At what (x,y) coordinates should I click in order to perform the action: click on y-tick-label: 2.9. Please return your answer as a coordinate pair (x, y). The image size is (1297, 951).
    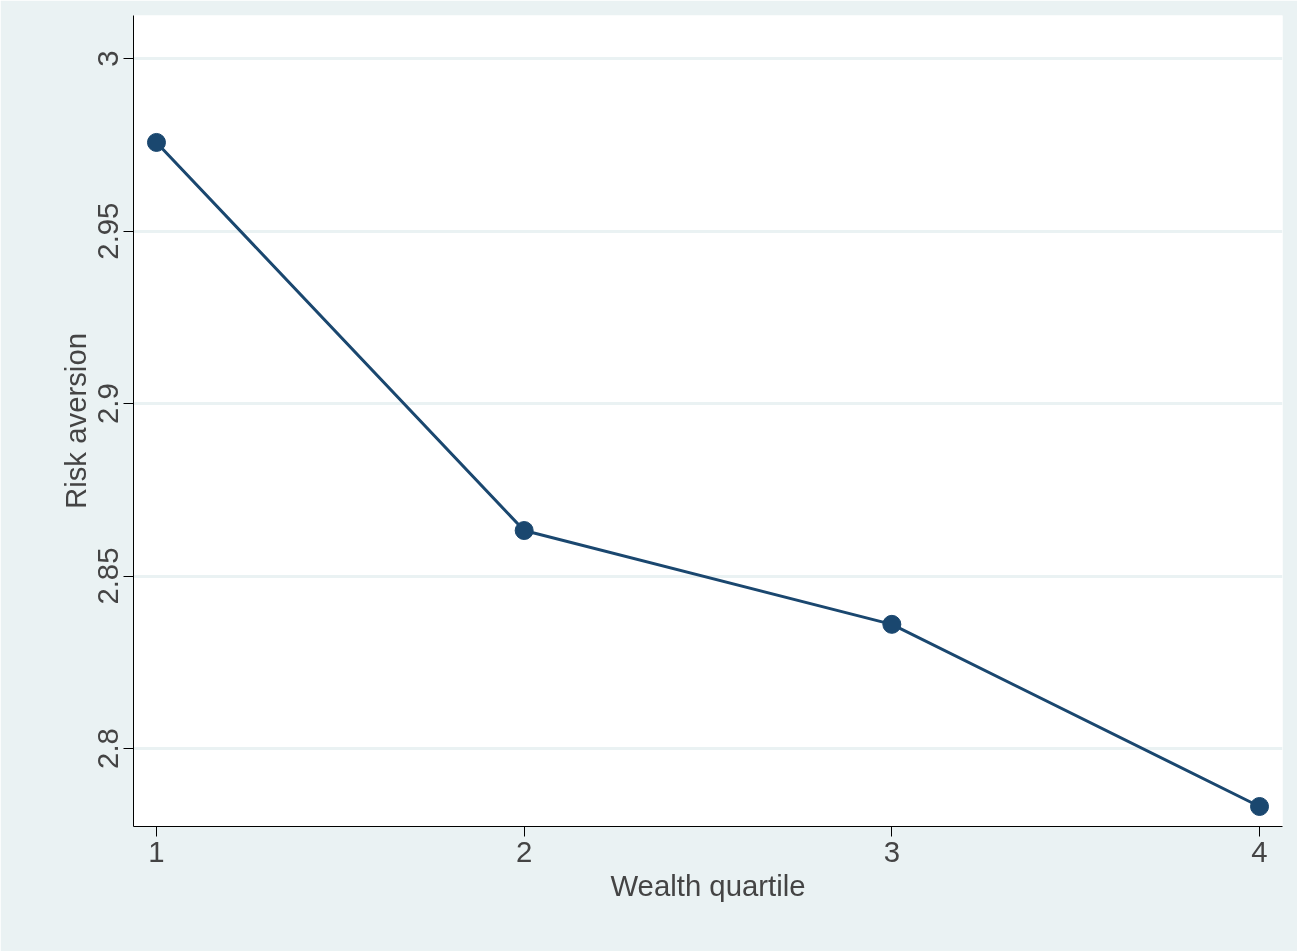
    Looking at the image, I should click on (108, 403).